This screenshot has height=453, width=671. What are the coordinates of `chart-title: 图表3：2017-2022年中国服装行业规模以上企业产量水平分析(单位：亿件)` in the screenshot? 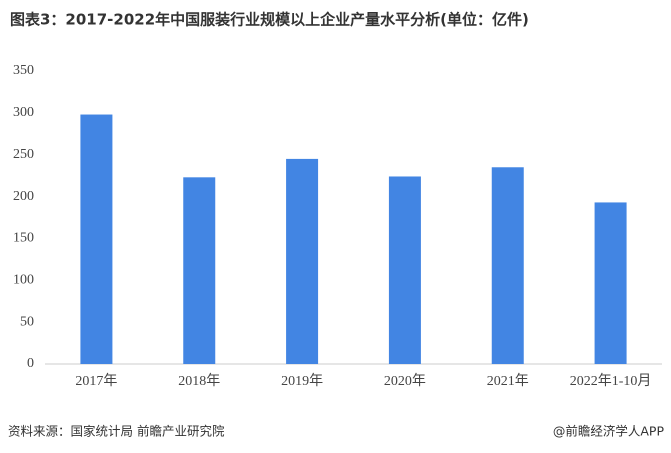 It's located at (269, 20).